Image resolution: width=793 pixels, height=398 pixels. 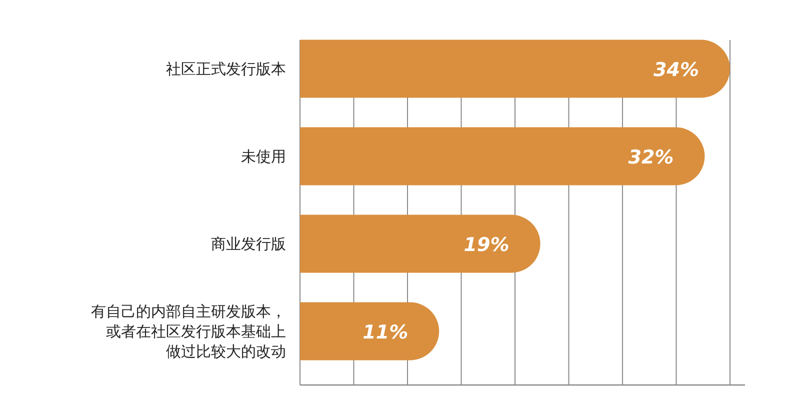 What do you see at coordinates (188, 331) in the screenshot?
I see `y-tick-label: 有自己的内部自主研发版本，或者在社区发行版本基础上做过比较大的改动` at bounding box center [188, 331].